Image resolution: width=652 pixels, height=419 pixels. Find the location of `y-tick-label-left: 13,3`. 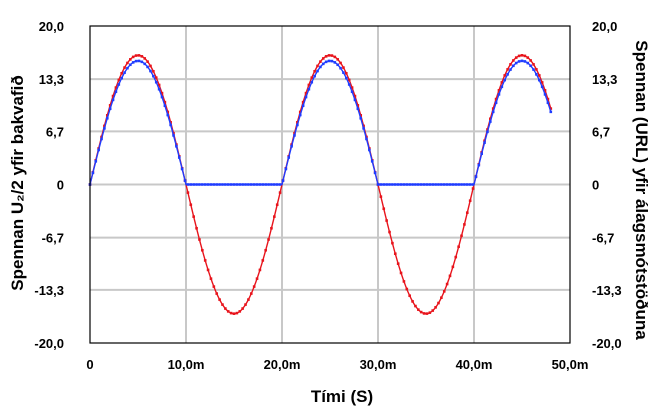

y-tick-label-left: 13,3 is located at coordinates (51, 79).